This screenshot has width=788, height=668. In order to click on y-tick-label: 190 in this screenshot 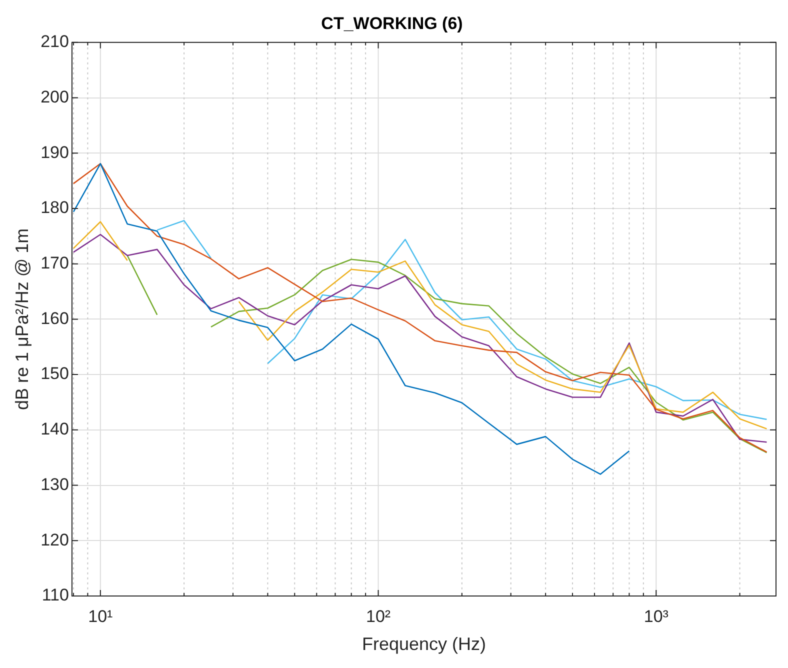, I will do `click(54, 152)`.